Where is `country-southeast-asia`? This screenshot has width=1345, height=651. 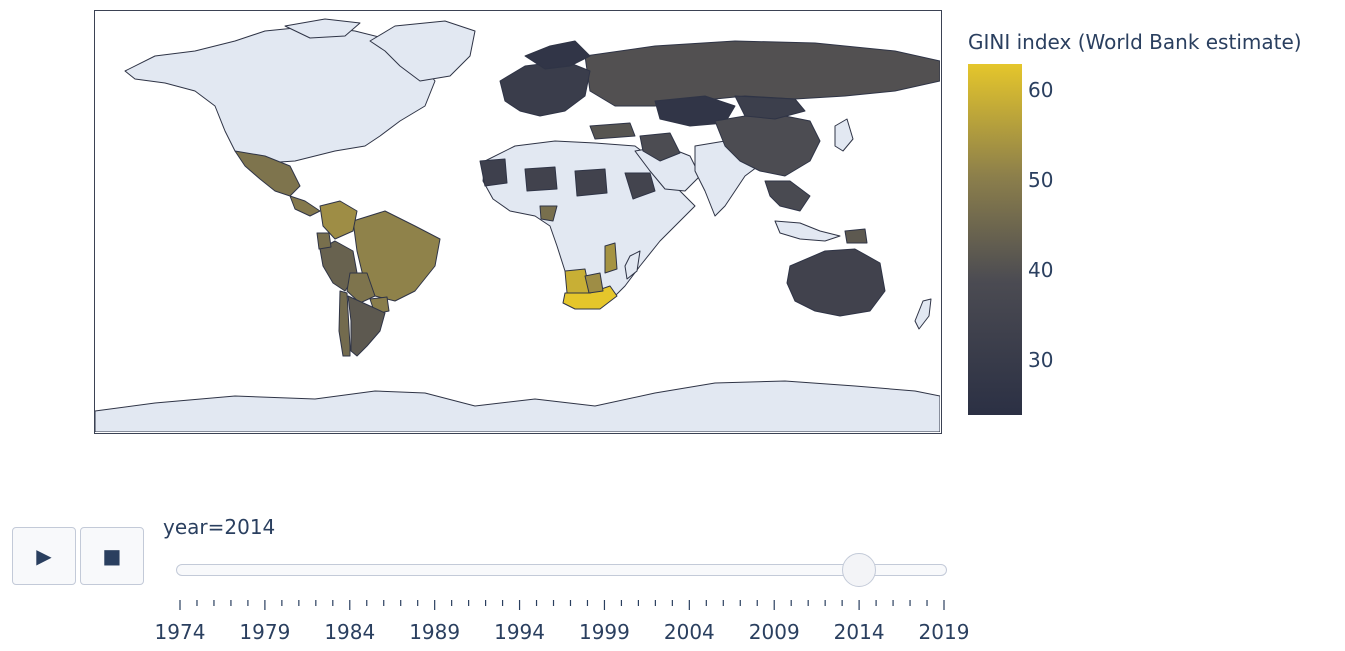 country-southeast-asia is located at coordinates (787, 196).